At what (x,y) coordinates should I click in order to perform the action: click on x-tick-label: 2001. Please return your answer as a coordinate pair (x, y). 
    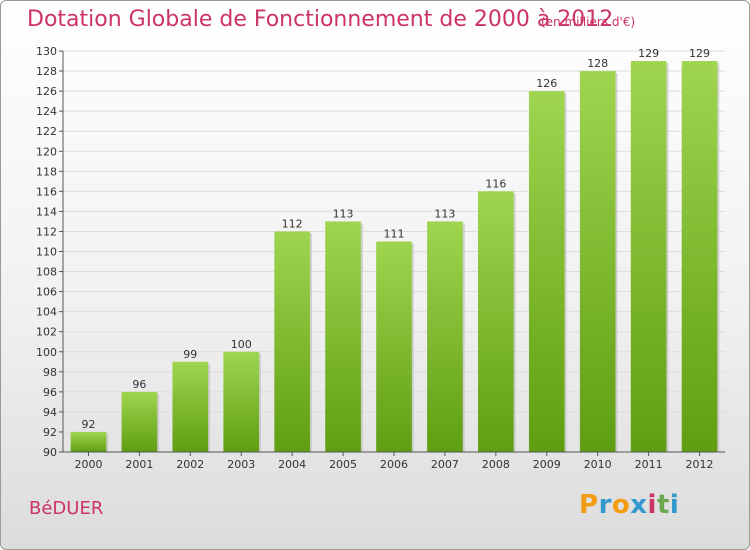
    Looking at the image, I should click on (139, 464).